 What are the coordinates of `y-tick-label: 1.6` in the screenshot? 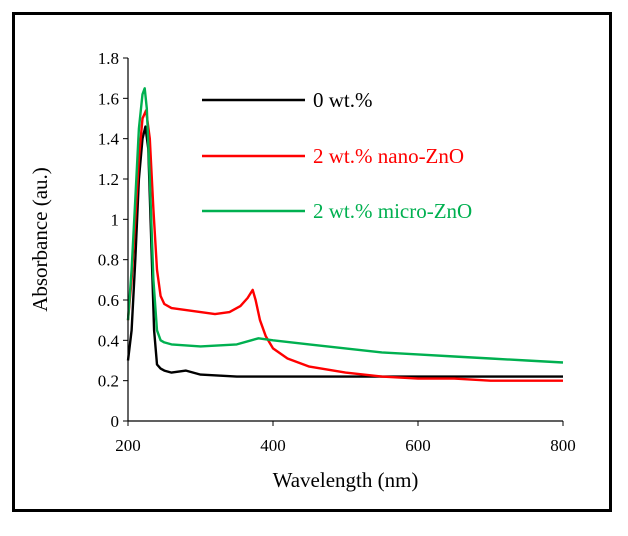 It's located at (108, 98).